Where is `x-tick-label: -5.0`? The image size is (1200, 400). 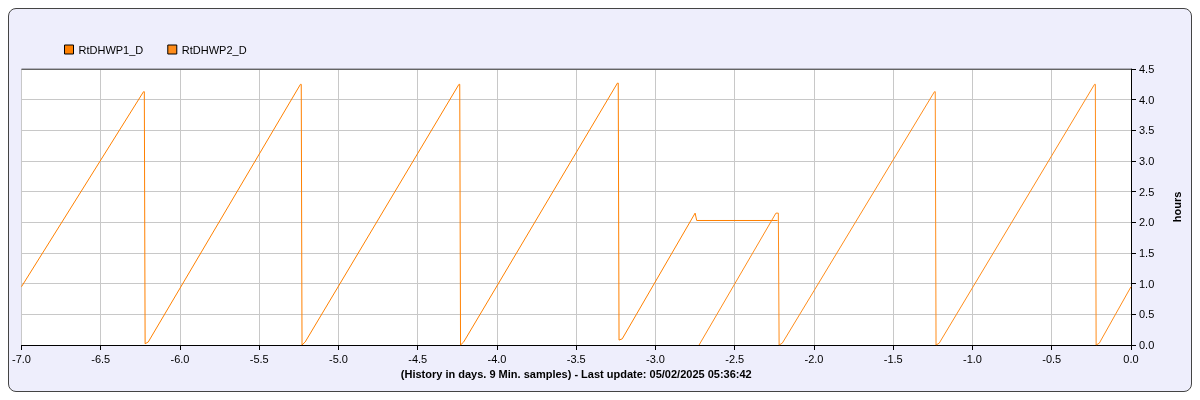 x-tick-label: -5.0 is located at coordinates (338, 358).